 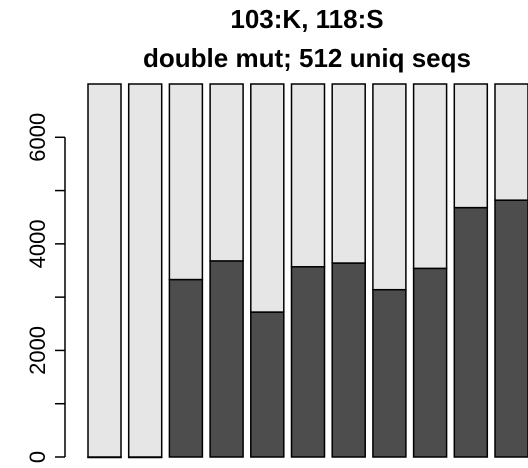 I want to click on y-tick-label: 2000, so click(x=37, y=350).